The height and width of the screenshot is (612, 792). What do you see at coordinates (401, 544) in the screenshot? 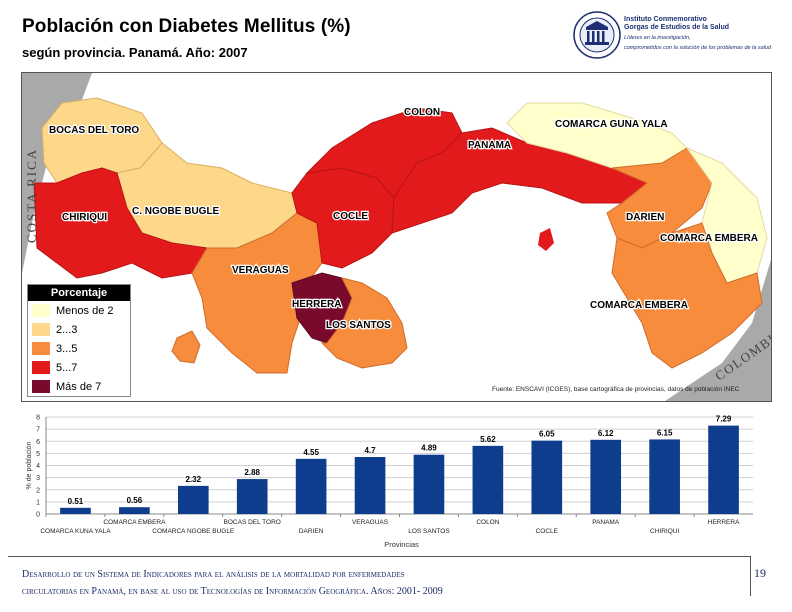
I see `x-axis-title: Provincias` at bounding box center [401, 544].